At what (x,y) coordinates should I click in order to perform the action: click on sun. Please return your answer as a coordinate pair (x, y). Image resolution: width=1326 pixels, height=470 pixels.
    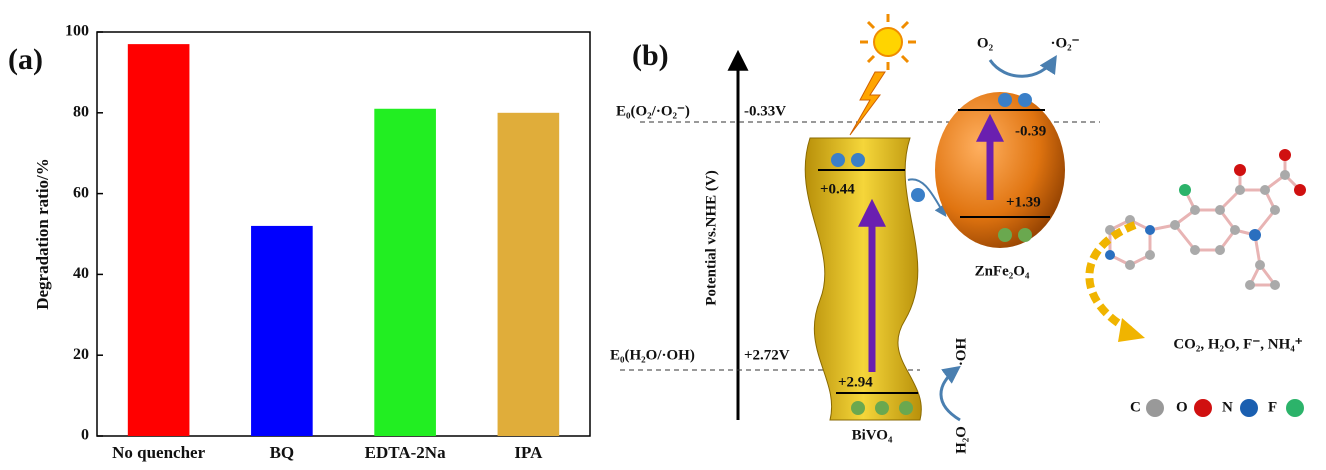
    Looking at the image, I should click on (888, 42).